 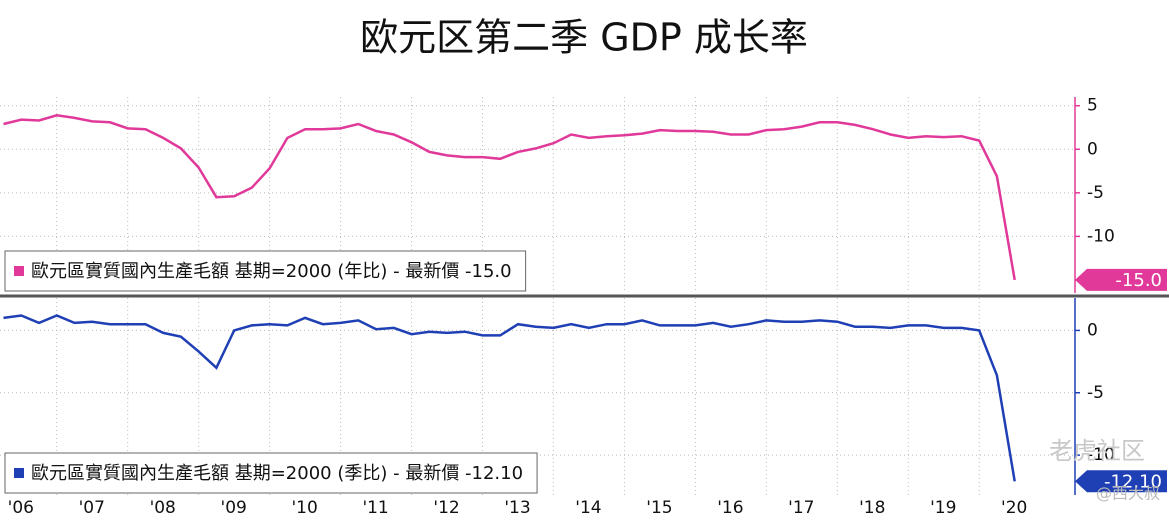 I want to click on watermark: 老虎社区, so click(x=1097, y=451).